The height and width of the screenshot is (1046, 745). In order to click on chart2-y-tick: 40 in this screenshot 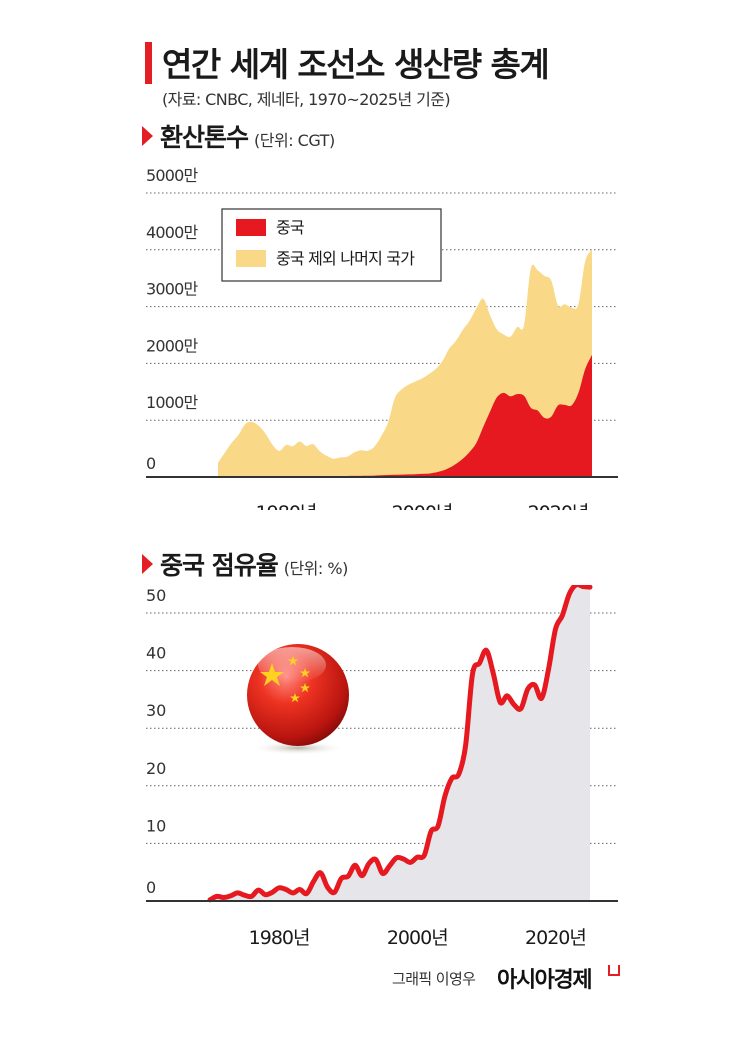, I will do `click(156, 653)`.